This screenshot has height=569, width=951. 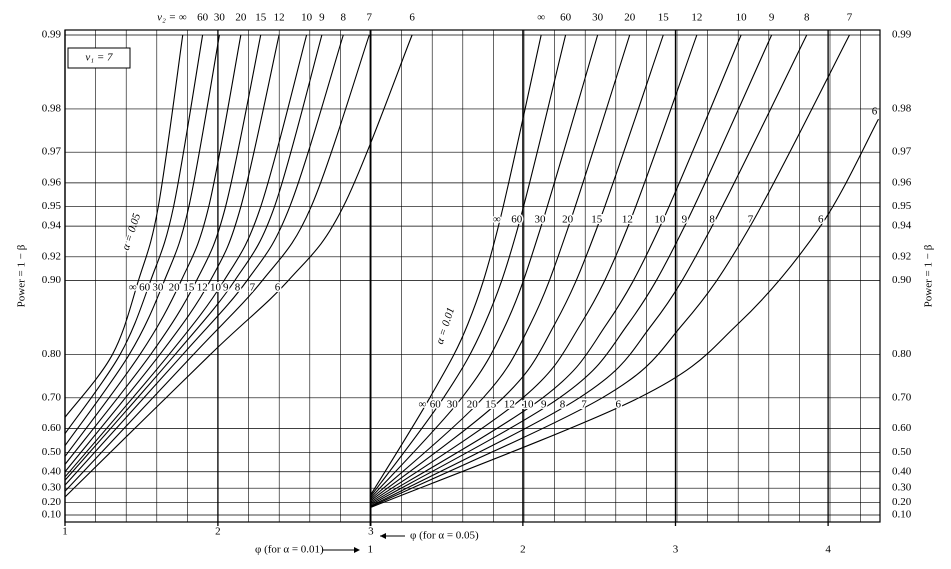 I want to click on x-axis-title: φ (for α = 0.05), so click(x=444, y=536).